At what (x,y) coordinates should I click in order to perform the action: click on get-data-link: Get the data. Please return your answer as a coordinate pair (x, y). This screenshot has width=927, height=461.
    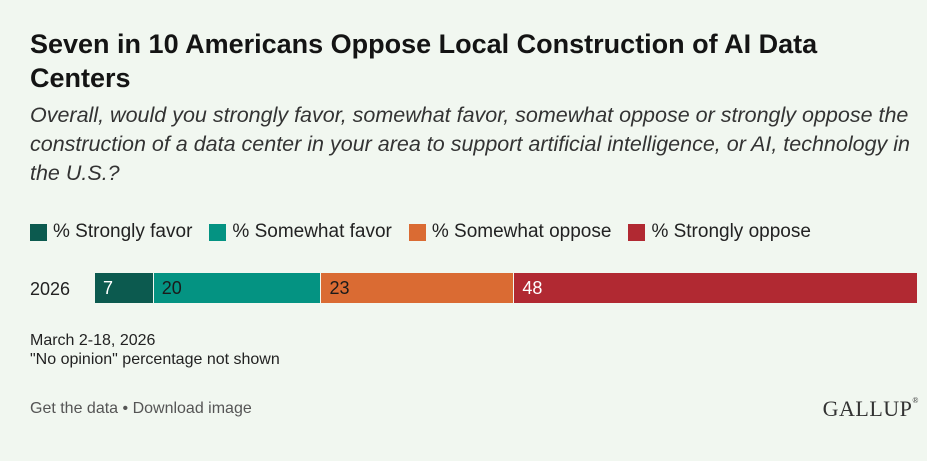
    Looking at the image, I should click on (74, 408).